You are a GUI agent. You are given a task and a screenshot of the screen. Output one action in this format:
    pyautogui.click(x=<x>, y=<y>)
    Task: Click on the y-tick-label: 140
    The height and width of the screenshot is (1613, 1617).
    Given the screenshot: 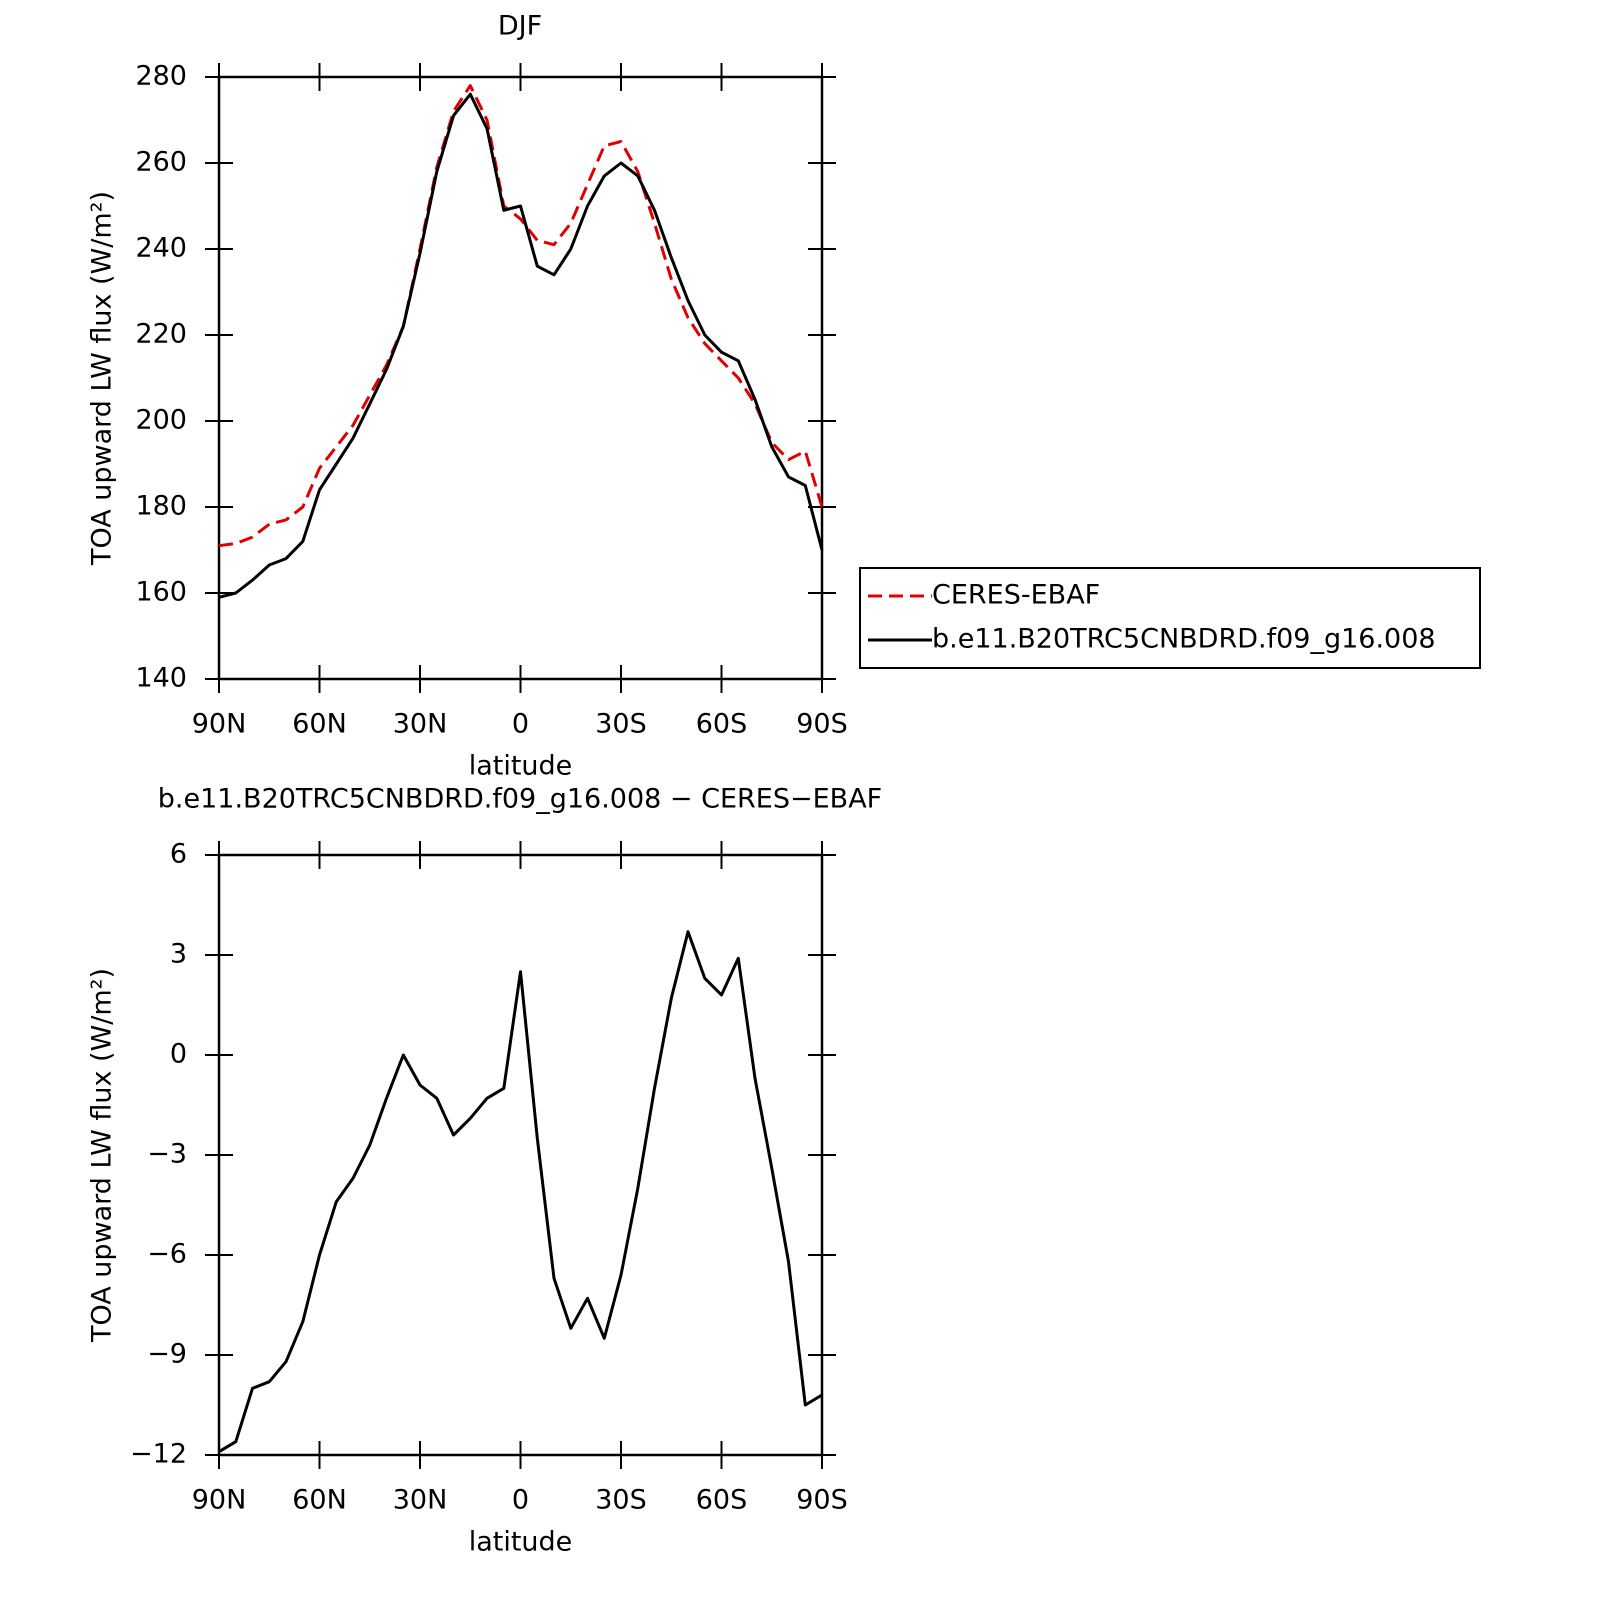 What is the action you would take?
    pyautogui.click(x=161, y=678)
    